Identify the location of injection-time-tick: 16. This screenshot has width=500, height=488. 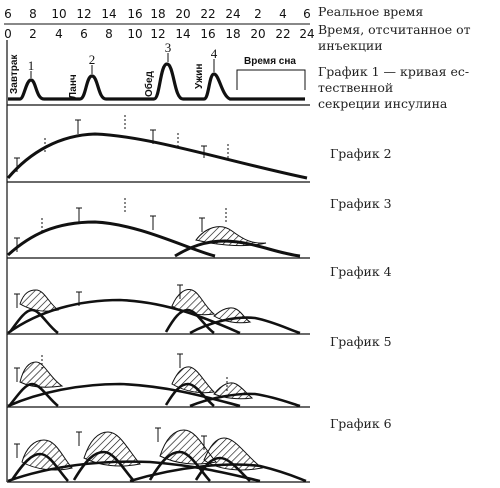
(207, 34).